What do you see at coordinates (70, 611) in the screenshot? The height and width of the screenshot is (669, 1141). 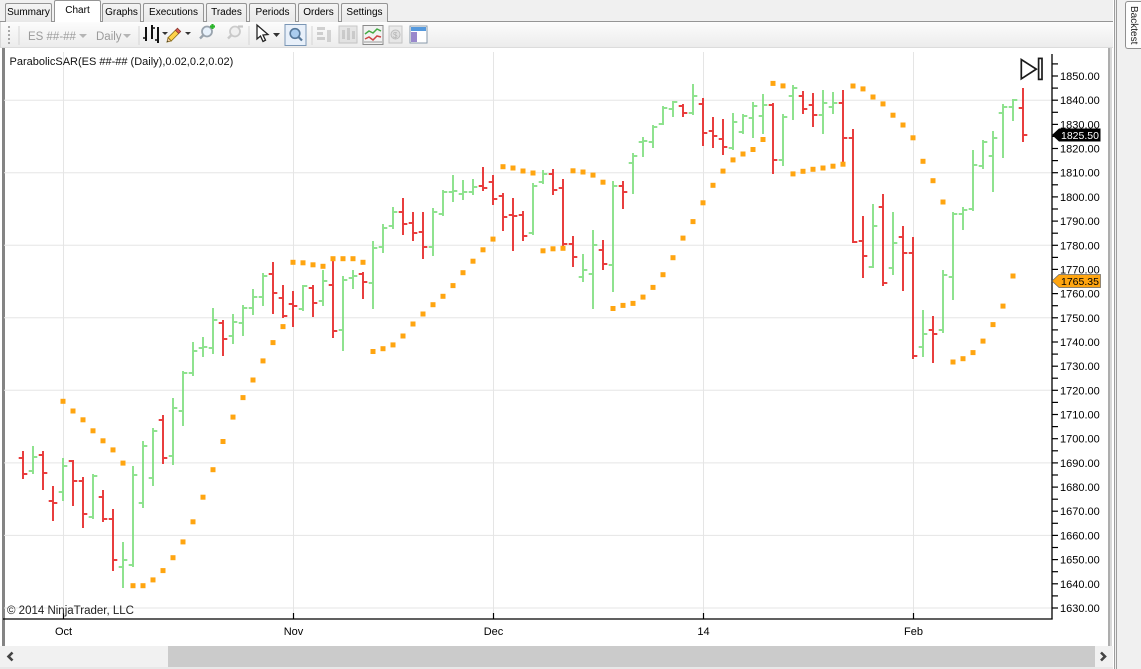 I see `svg-text: © 2014 NinjaTrader, LLC` at bounding box center [70, 611].